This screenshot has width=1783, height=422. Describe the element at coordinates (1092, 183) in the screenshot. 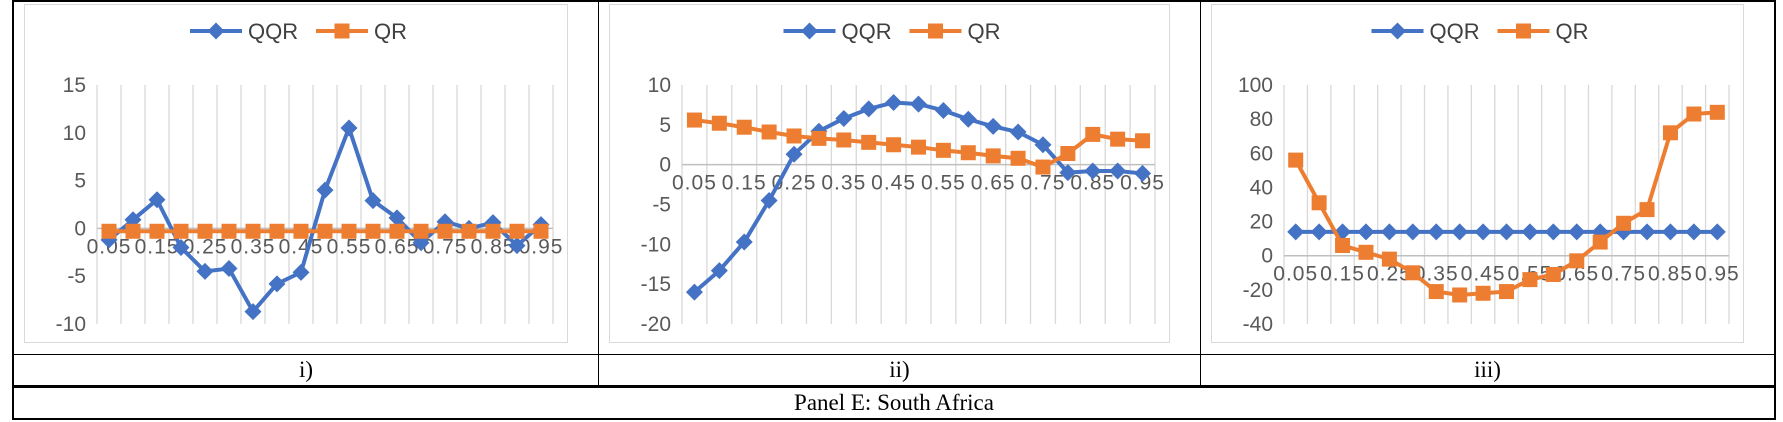

I see `x-tick-label: 0.85` at that location.